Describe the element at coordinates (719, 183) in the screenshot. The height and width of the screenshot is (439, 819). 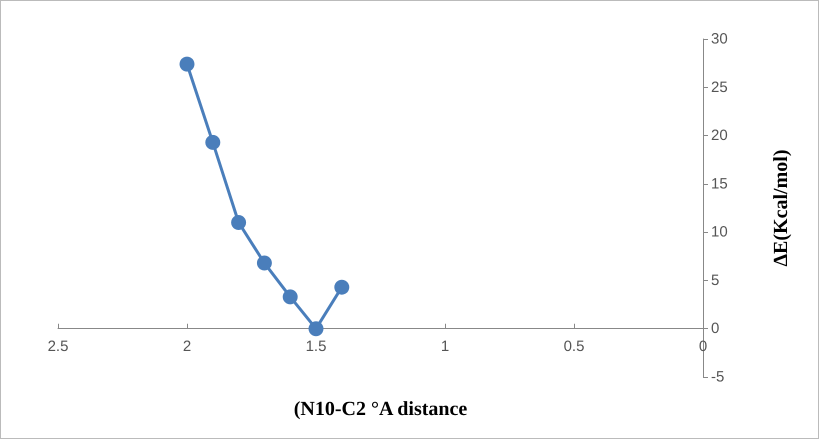
I see `y-tick-label: 15` at that location.